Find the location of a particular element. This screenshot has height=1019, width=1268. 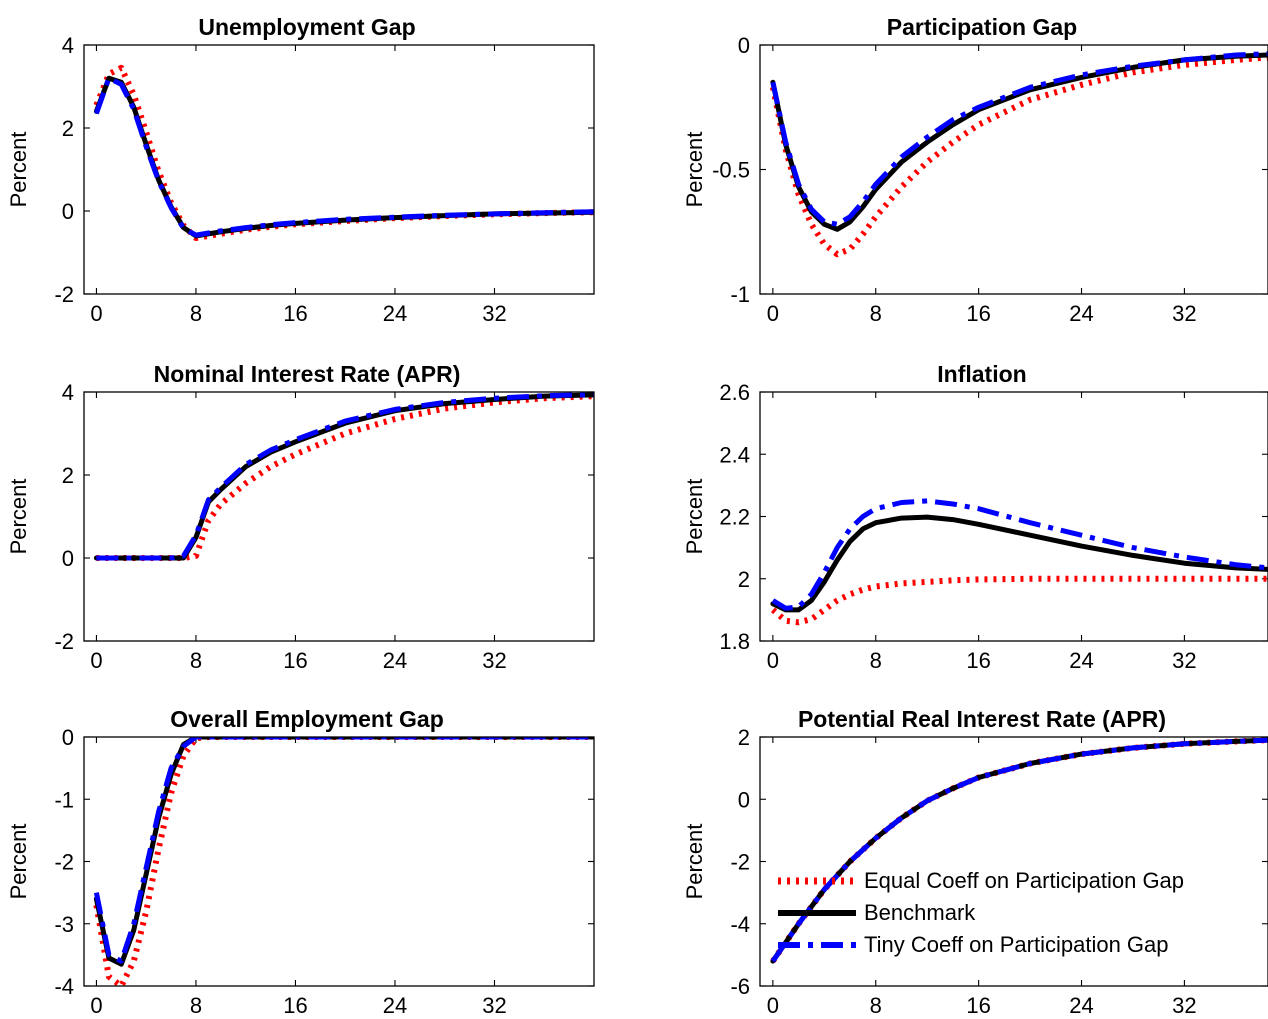

y-tick-label: -6 is located at coordinates (740, 986).